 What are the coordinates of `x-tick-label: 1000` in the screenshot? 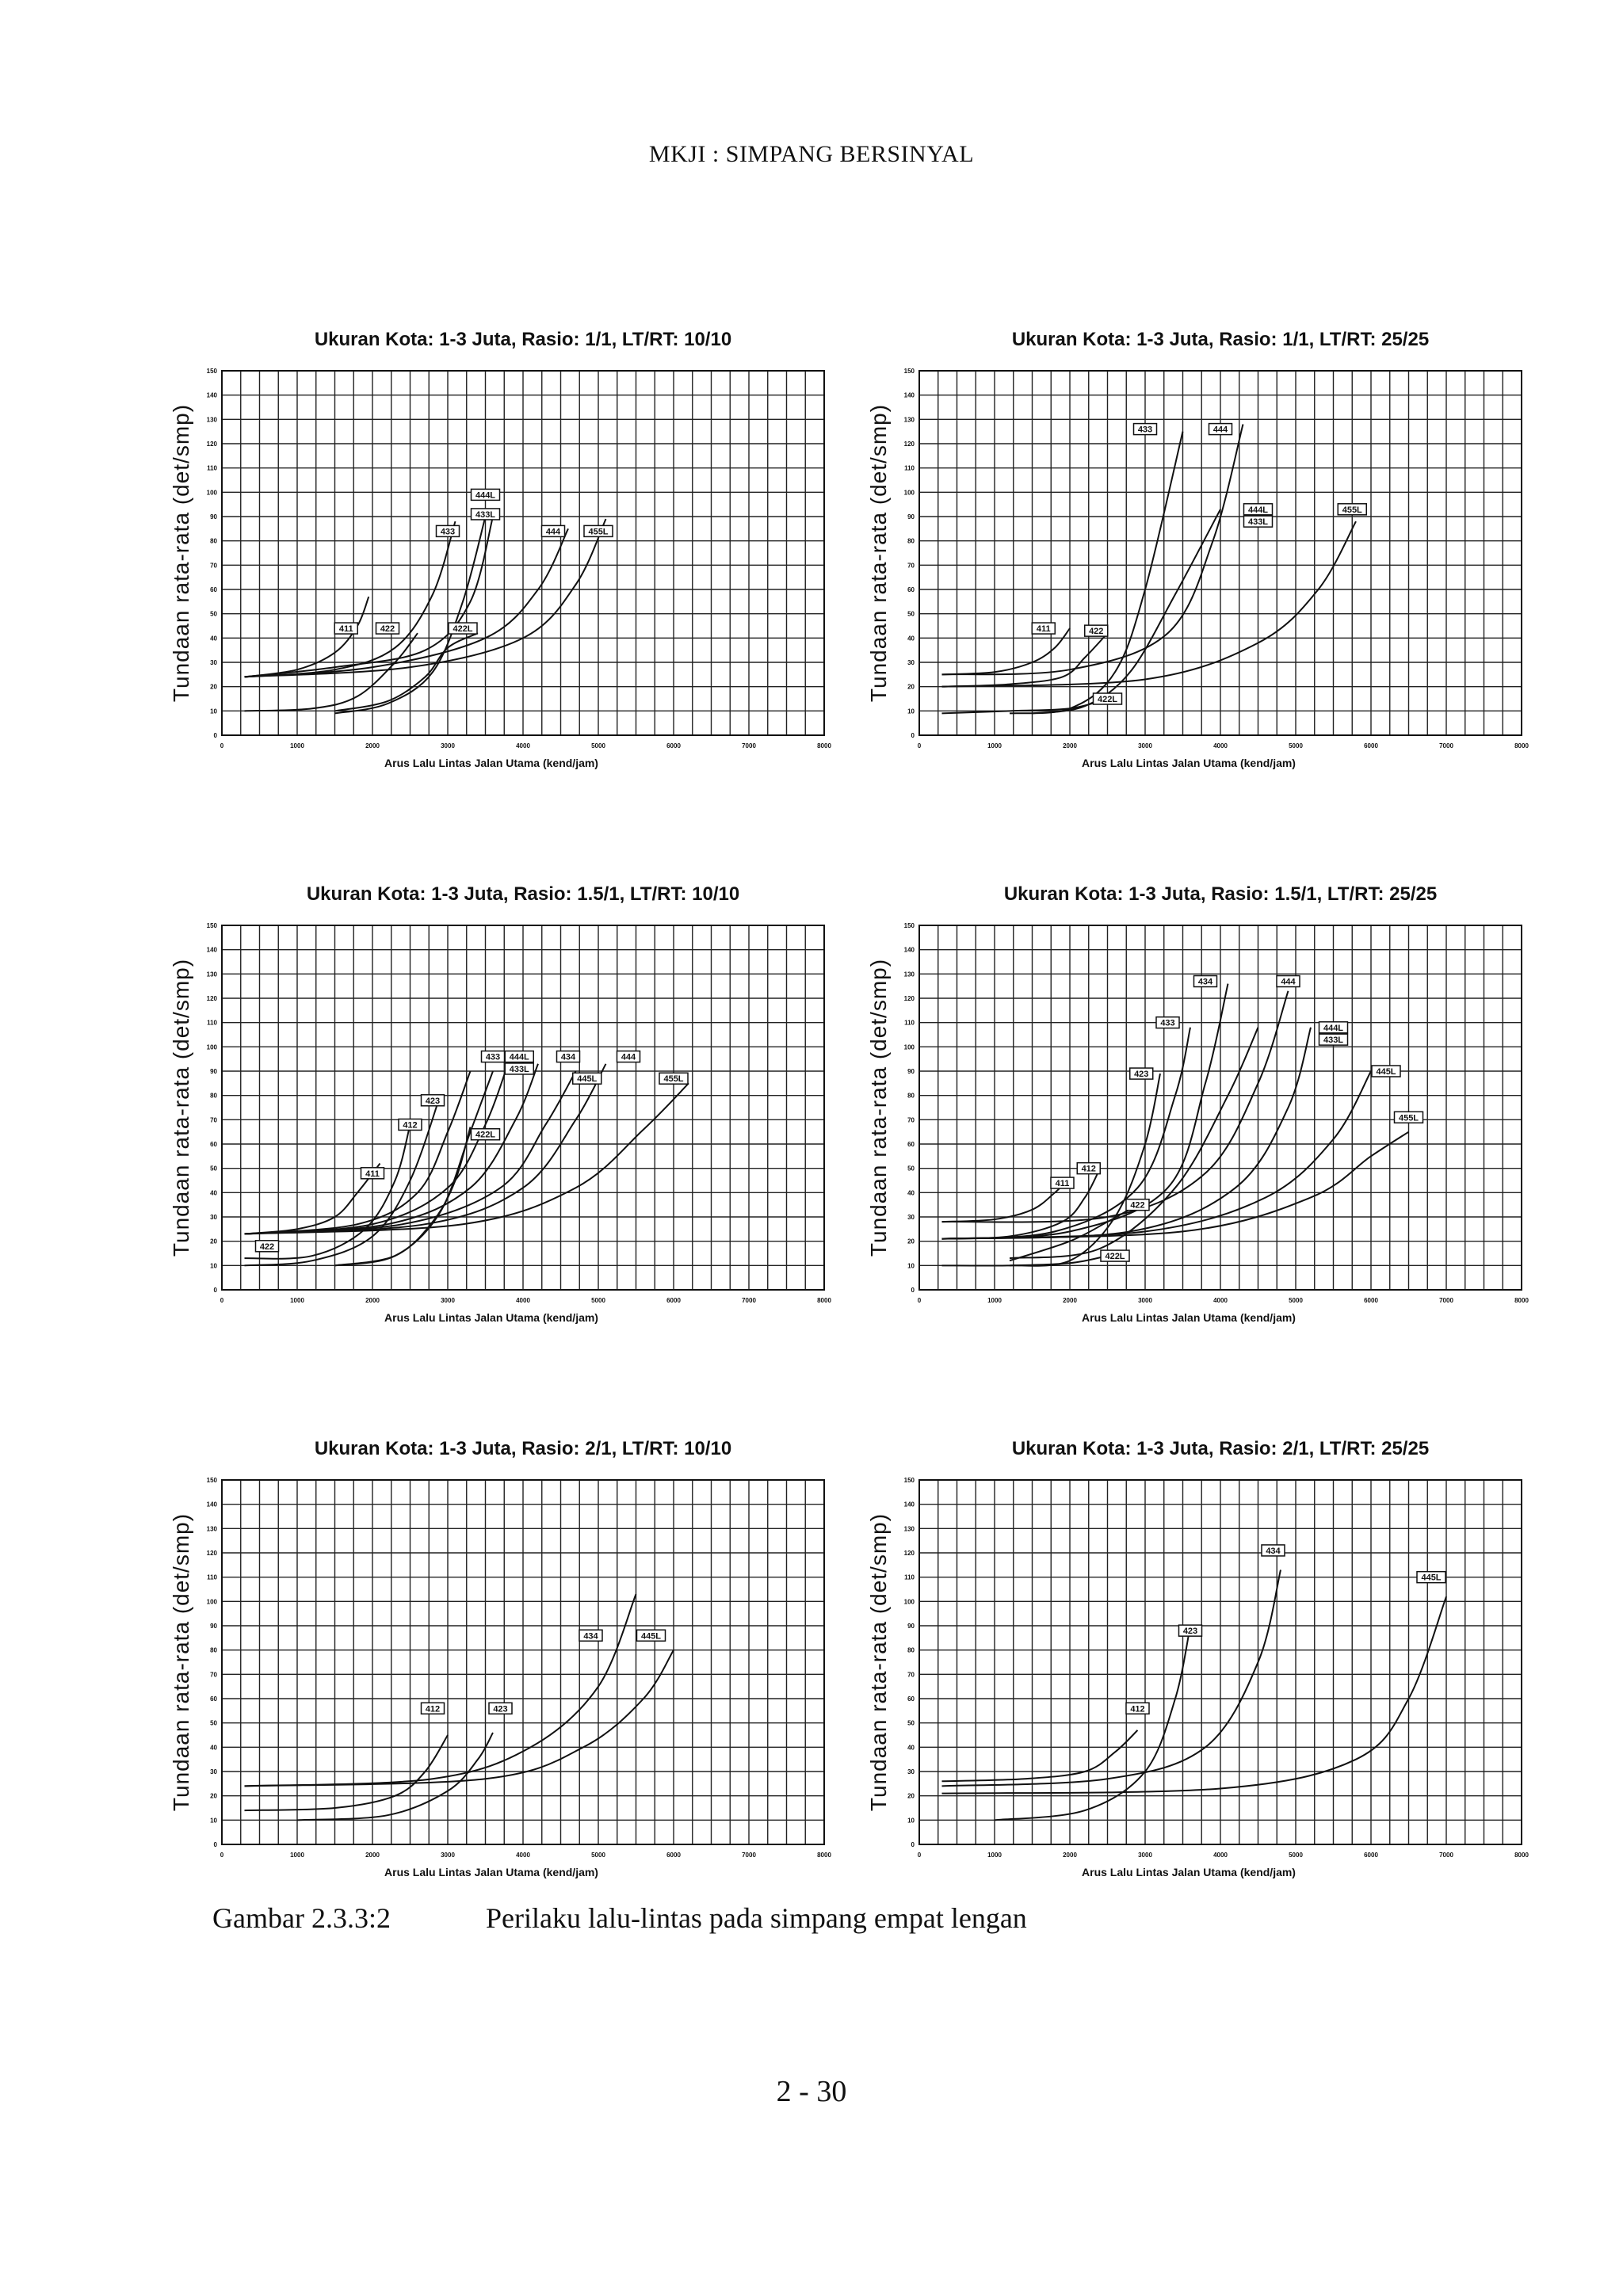 It's located at (297, 1855).